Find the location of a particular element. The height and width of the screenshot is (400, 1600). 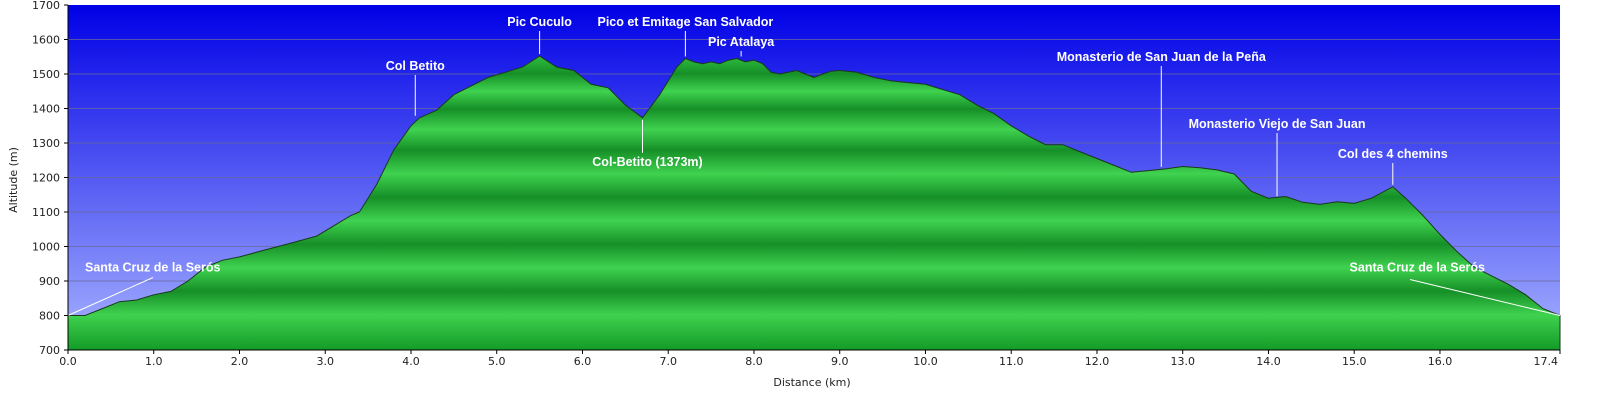

annotation-label: Monasterio de San Juan de la Peña is located at coordinates (1162, 57).